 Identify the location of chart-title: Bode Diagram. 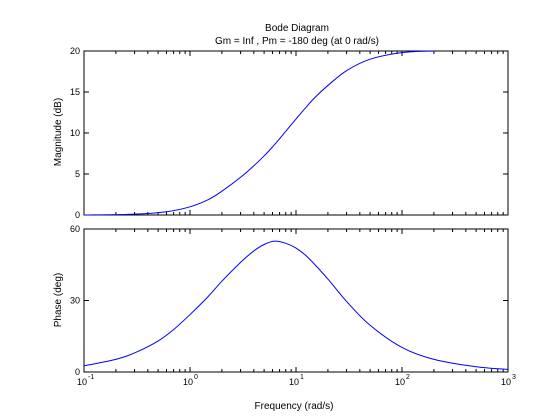
(297, 28).